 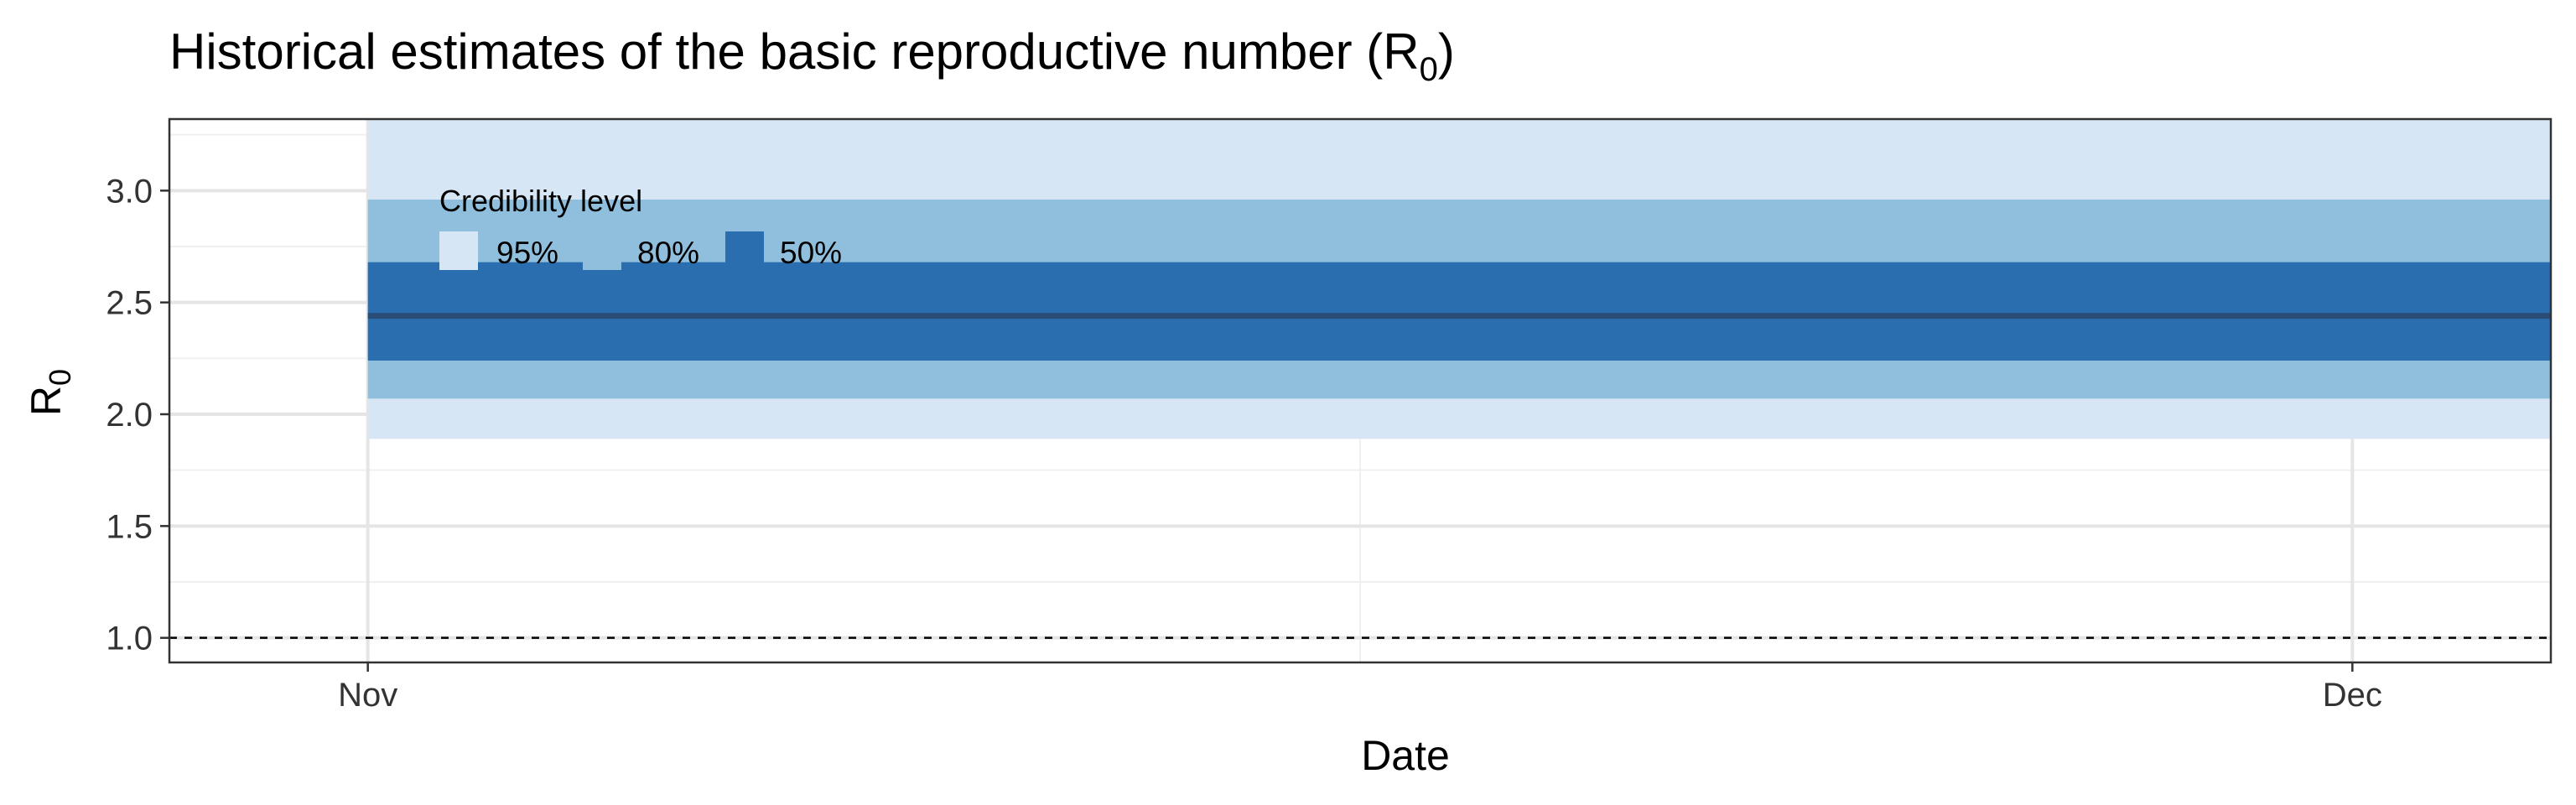 I want to click on y-tick-label: 1.5, so click(x=129, y=526).